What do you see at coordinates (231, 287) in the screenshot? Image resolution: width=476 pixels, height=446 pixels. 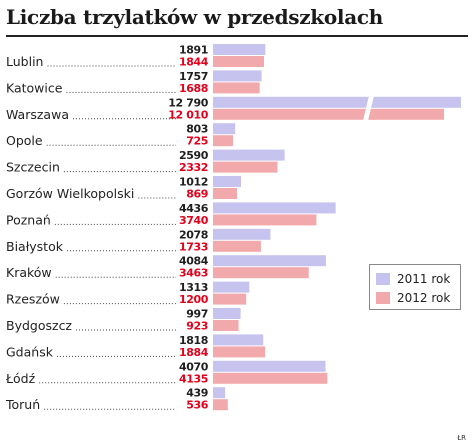 I see `bar-2011-rzeszow` at bounding box center [231, 287].